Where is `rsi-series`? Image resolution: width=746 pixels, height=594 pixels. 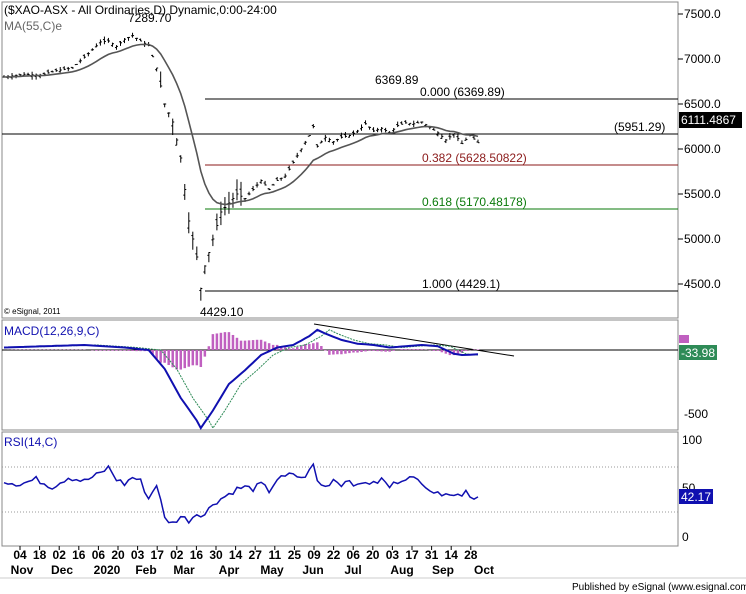
rsi-series is located at coordinates (241, 493).